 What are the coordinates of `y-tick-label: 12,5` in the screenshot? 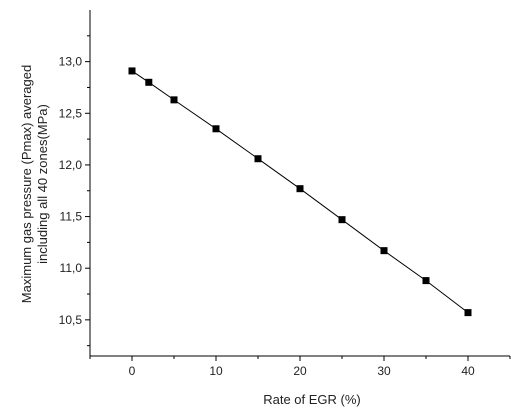 It's located at (71, 113).